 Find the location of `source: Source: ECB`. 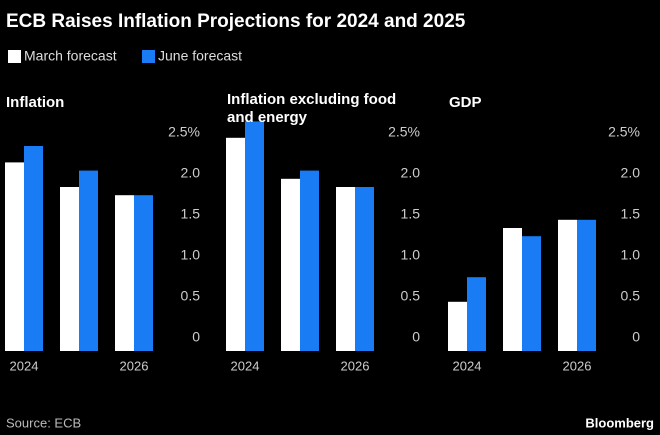

source: Source: ECB is located at coordinates (43, 422).